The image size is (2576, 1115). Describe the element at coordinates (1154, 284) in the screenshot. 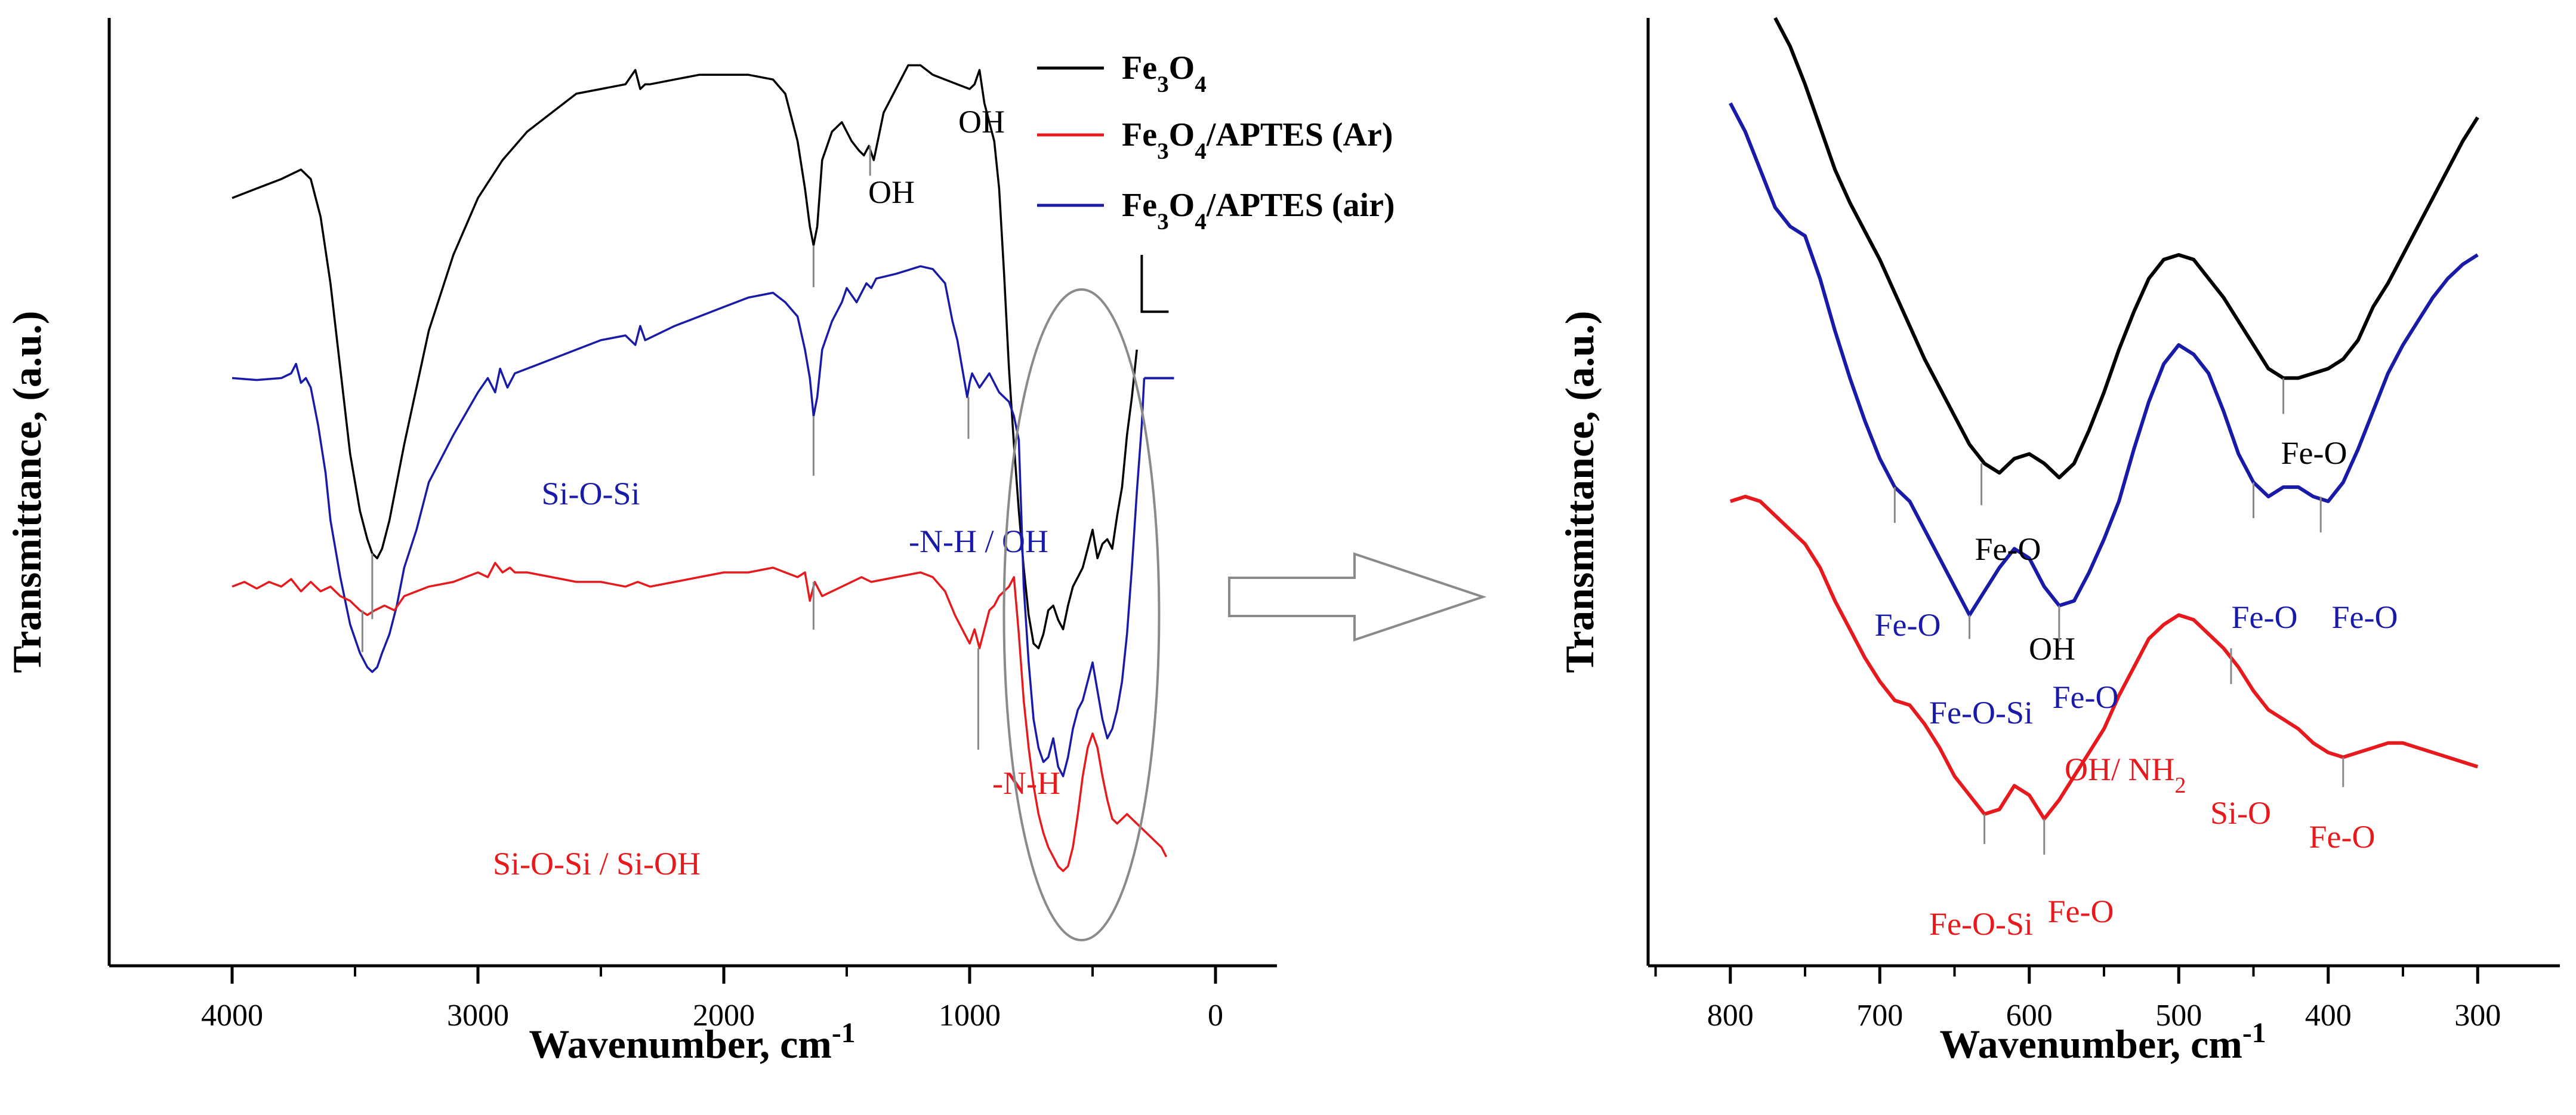

I see `offset-marker` at that location.